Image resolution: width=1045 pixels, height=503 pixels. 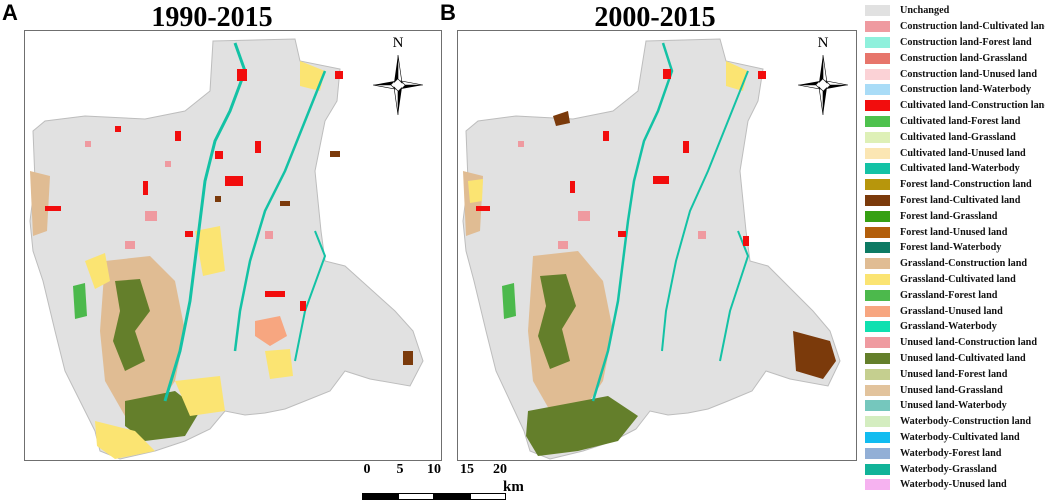 I want to click on legend-label: Grassland-Construction land, so click(x=964, y=264).